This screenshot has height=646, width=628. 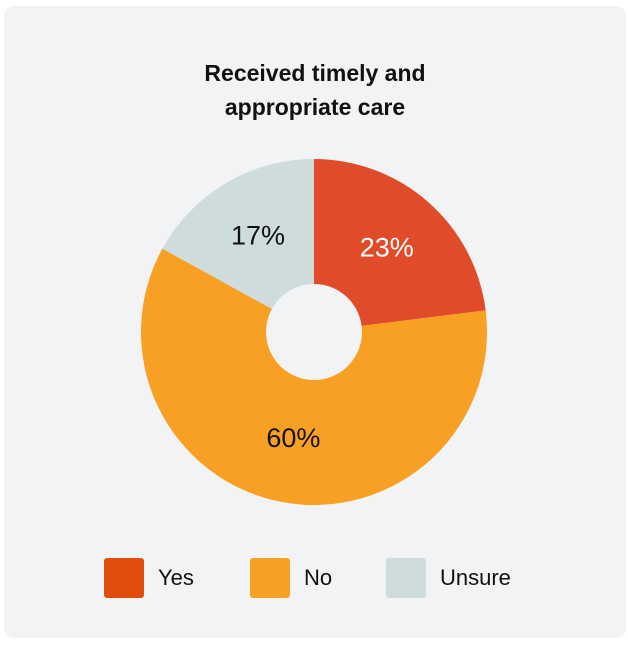 What do you see at coordinates (258, 235) in the screenshot?
I see `slice-label-unsure: 17%` at bounding box center [258, 235].